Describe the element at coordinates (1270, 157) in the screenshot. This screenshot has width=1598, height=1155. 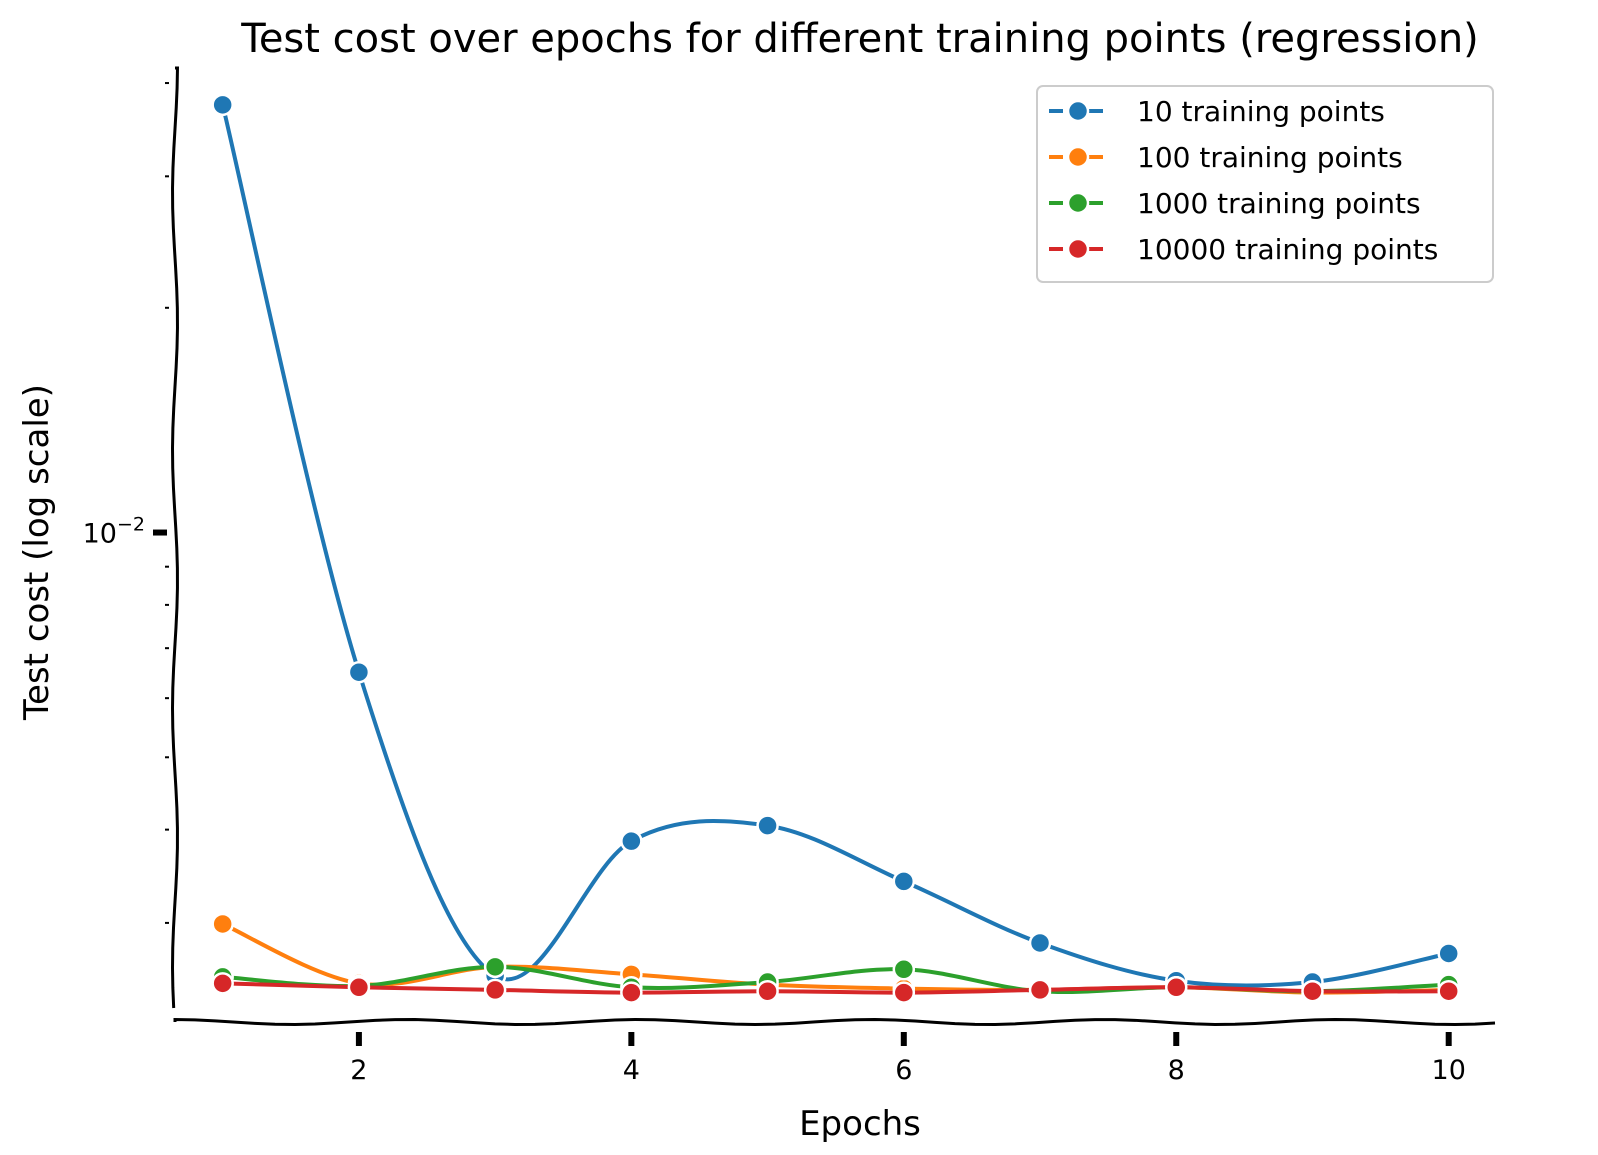
I see `legend-label: 100 training points` at that location.